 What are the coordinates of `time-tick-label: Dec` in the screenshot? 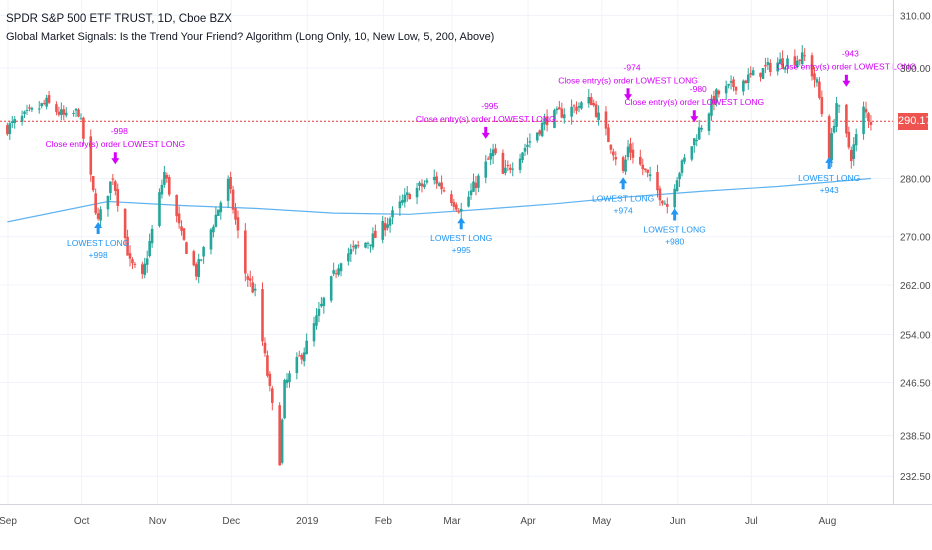 It's located at (231, 521).